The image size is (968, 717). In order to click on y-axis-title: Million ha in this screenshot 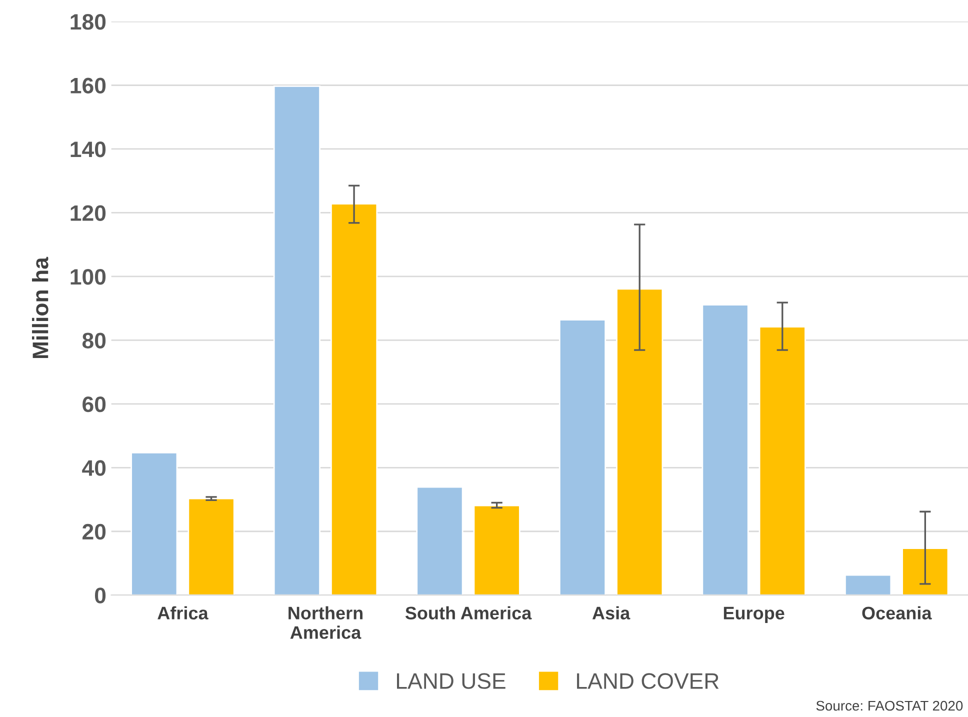, I will do `click(40, 307)`.